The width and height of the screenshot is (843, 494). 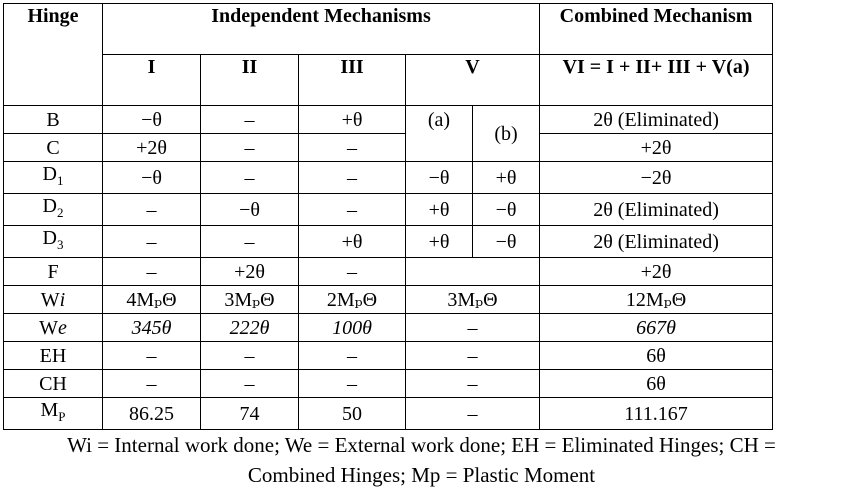 What do you see at coordinates (249, 80) in the screenshot?
I see `col-header-II: II` at bounding box center [249, 80].